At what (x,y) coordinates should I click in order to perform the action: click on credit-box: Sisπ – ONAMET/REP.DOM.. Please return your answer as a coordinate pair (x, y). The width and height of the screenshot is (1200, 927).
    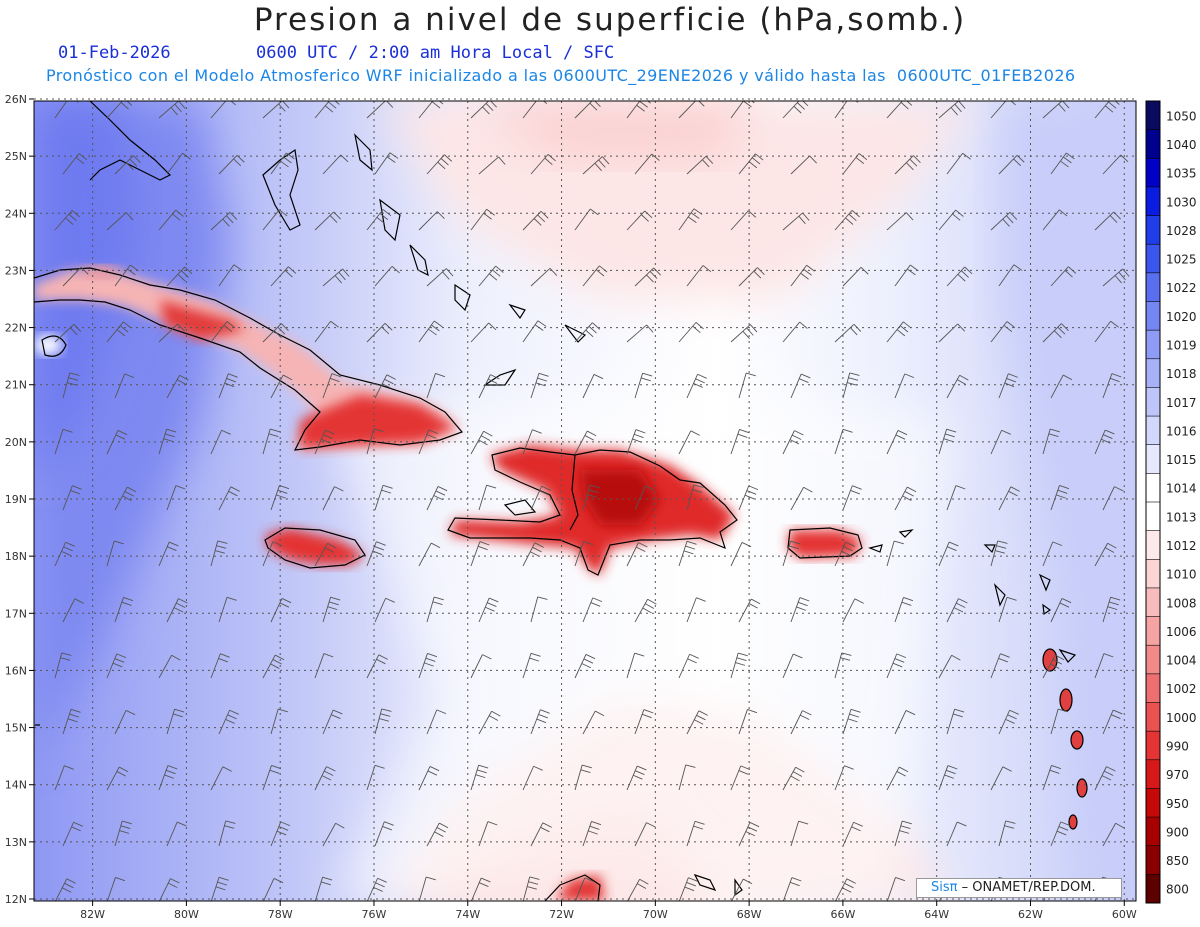
    Looking at the image, I should click on (1019, 888).